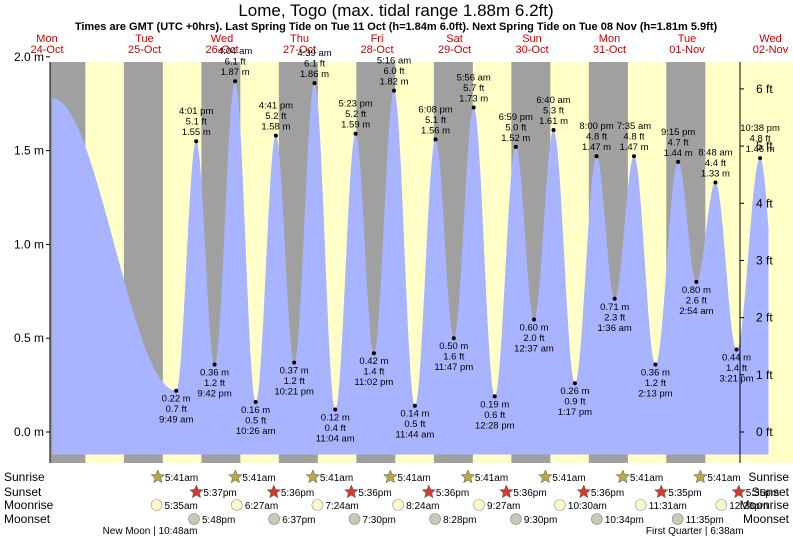  I want to click on tide-label-ft-7: 1.2 ft, so click(294, 381).